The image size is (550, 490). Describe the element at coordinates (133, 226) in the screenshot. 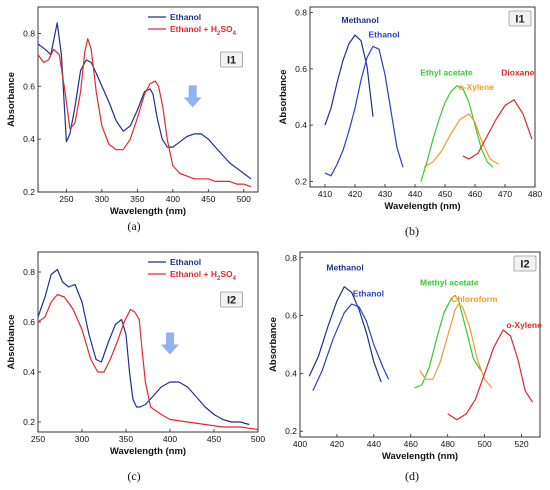

I see `panel-sublabel: (a)` at that location.